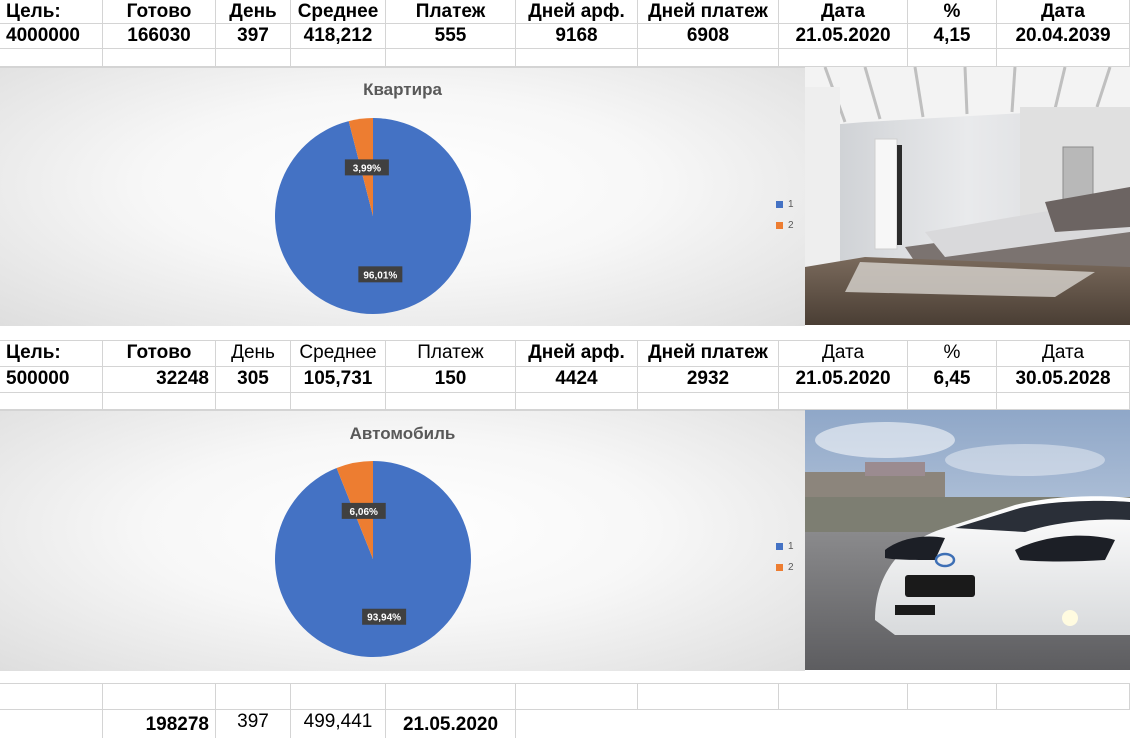 The image size is (1130, 745). Describe the element at coordinates (1063, 380) in the screenshot. I see `value-date-end: 30.05.2028` at that location.